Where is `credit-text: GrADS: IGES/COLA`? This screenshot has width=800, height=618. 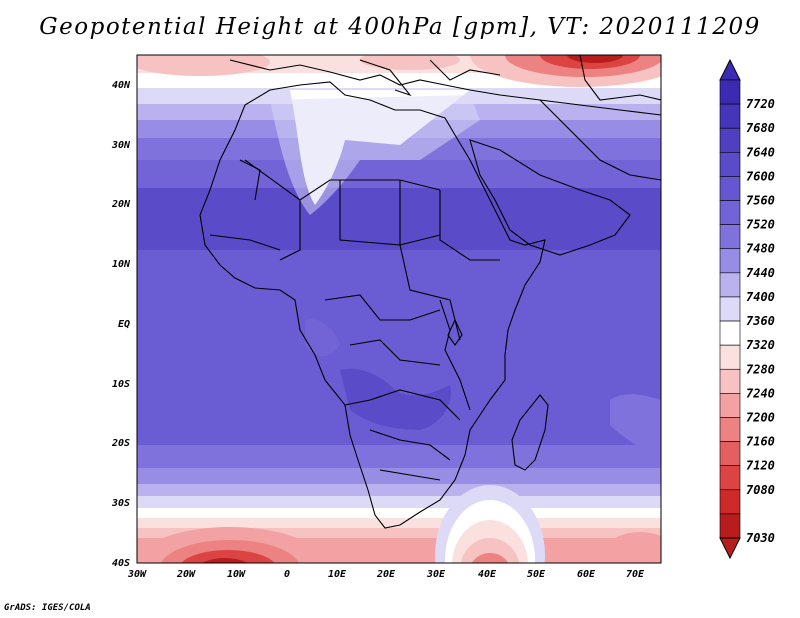 credit-text: GrADS: IGES/COLA is located at coordinates (47, 608).